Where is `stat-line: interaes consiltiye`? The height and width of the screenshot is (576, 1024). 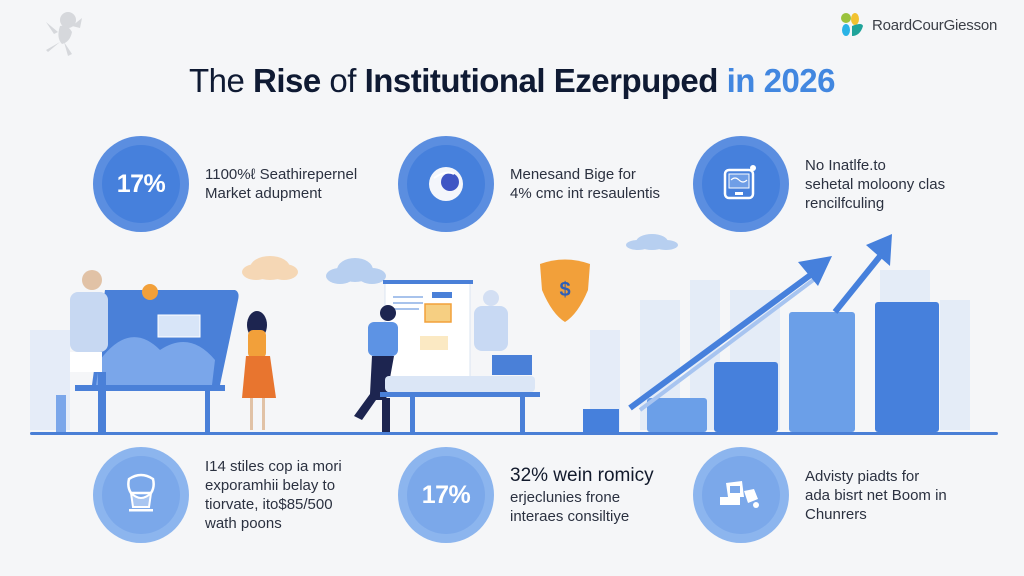
stat-line: interaes consiltiye is located at coordinates (570, 516).